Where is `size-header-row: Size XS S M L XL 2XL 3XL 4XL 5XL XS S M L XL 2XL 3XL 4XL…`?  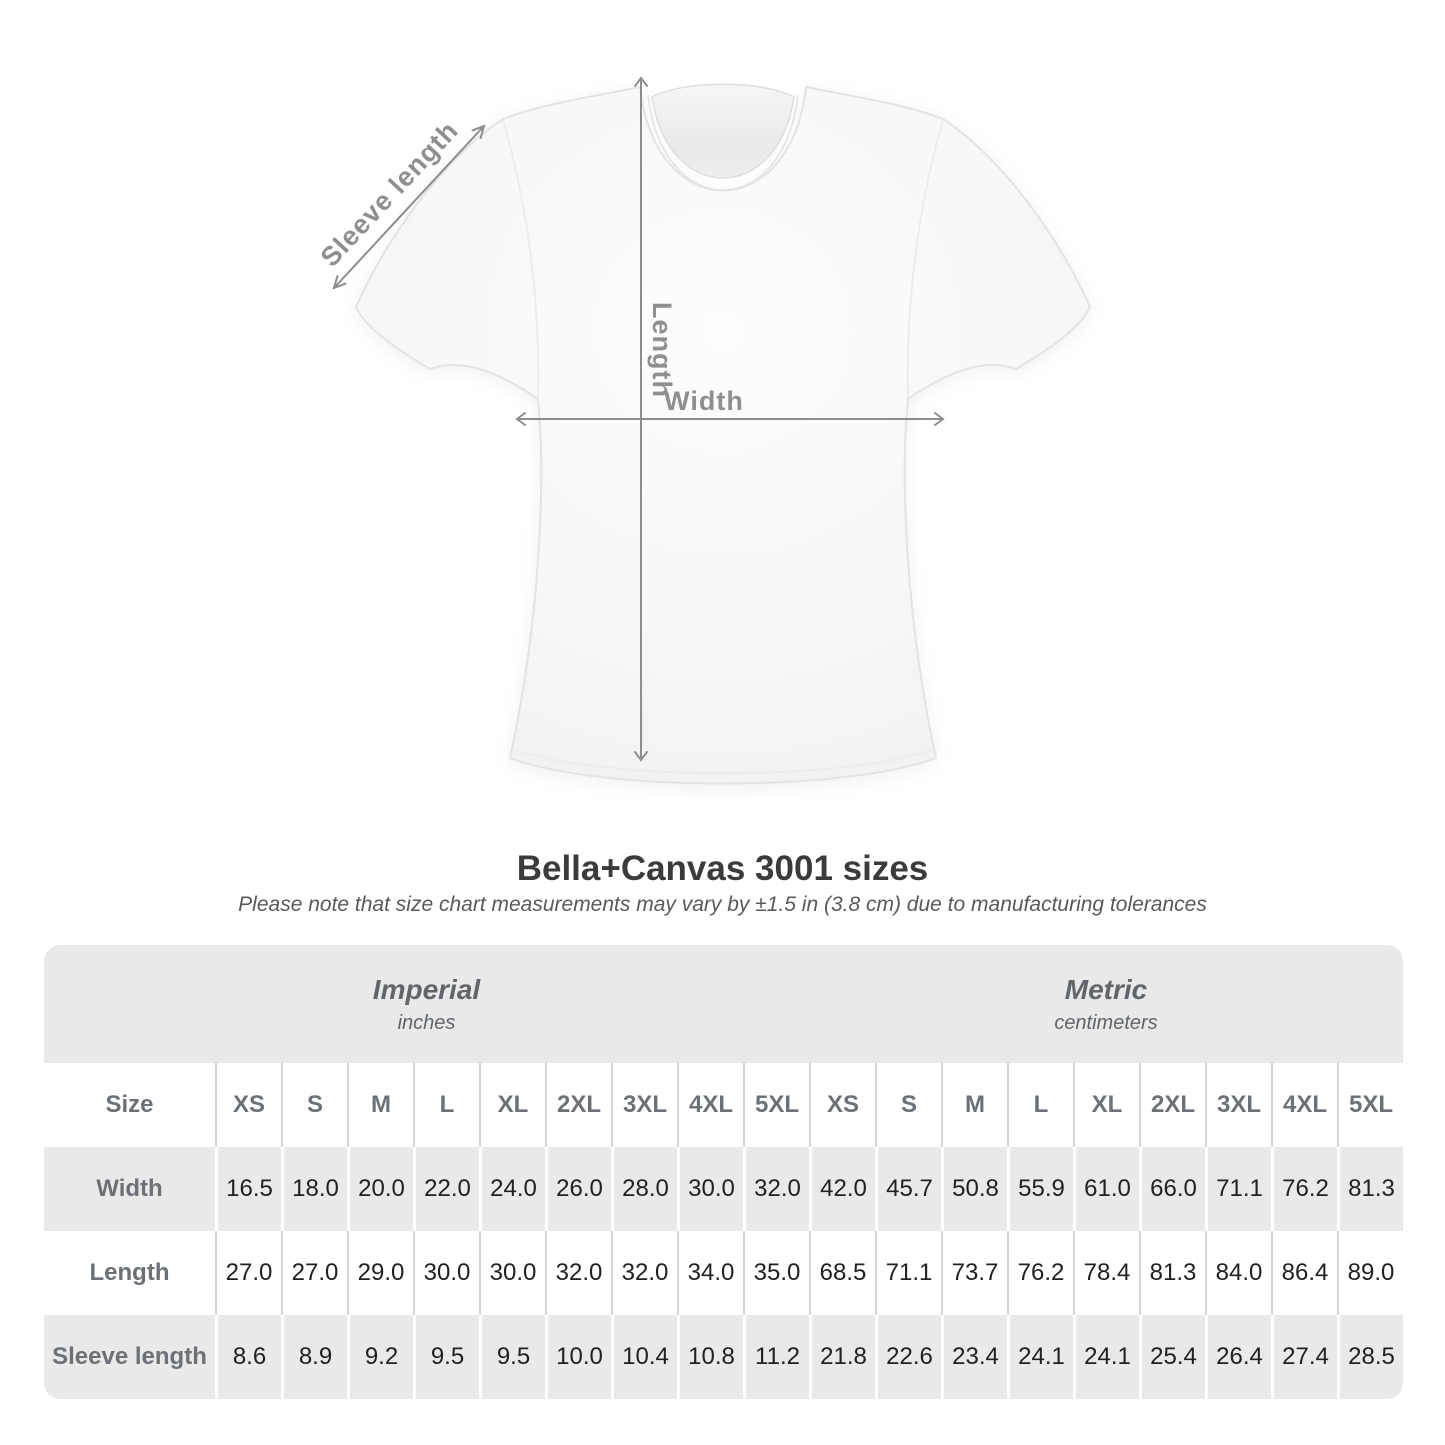 size-header-row: Size XS S M L XL 2XL 3XL 4XL 5XL XS S M L XL 2XL 3XL 4XL… is located at coordinates (723, 1105).